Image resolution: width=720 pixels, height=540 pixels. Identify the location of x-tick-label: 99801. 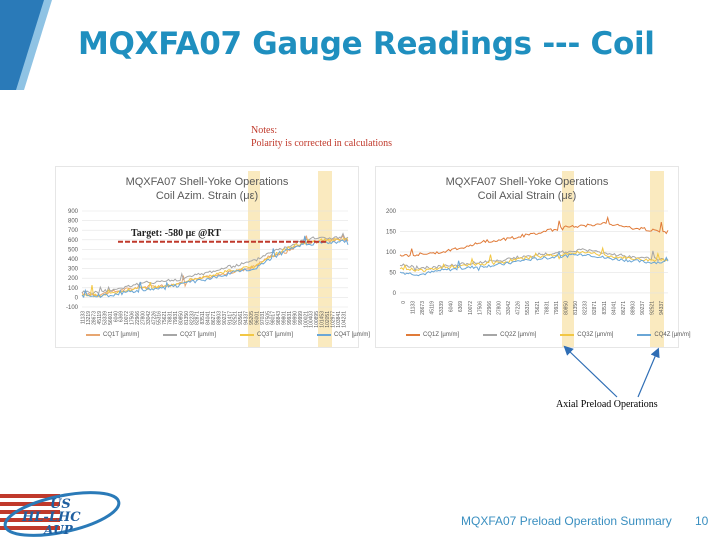
(285, 318).